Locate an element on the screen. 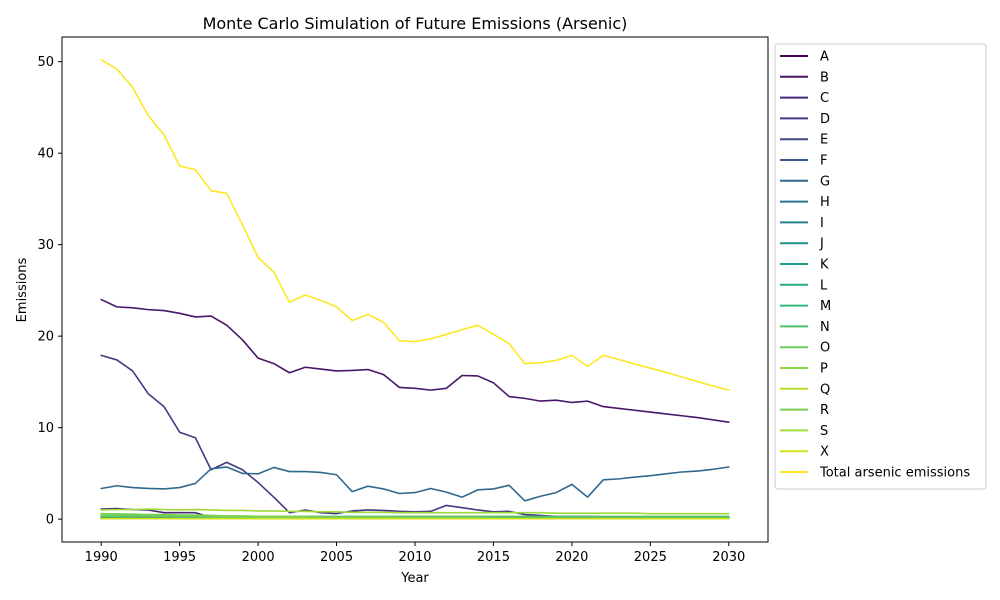  y-tick-label: 10 is located at coordinates (45, 428).